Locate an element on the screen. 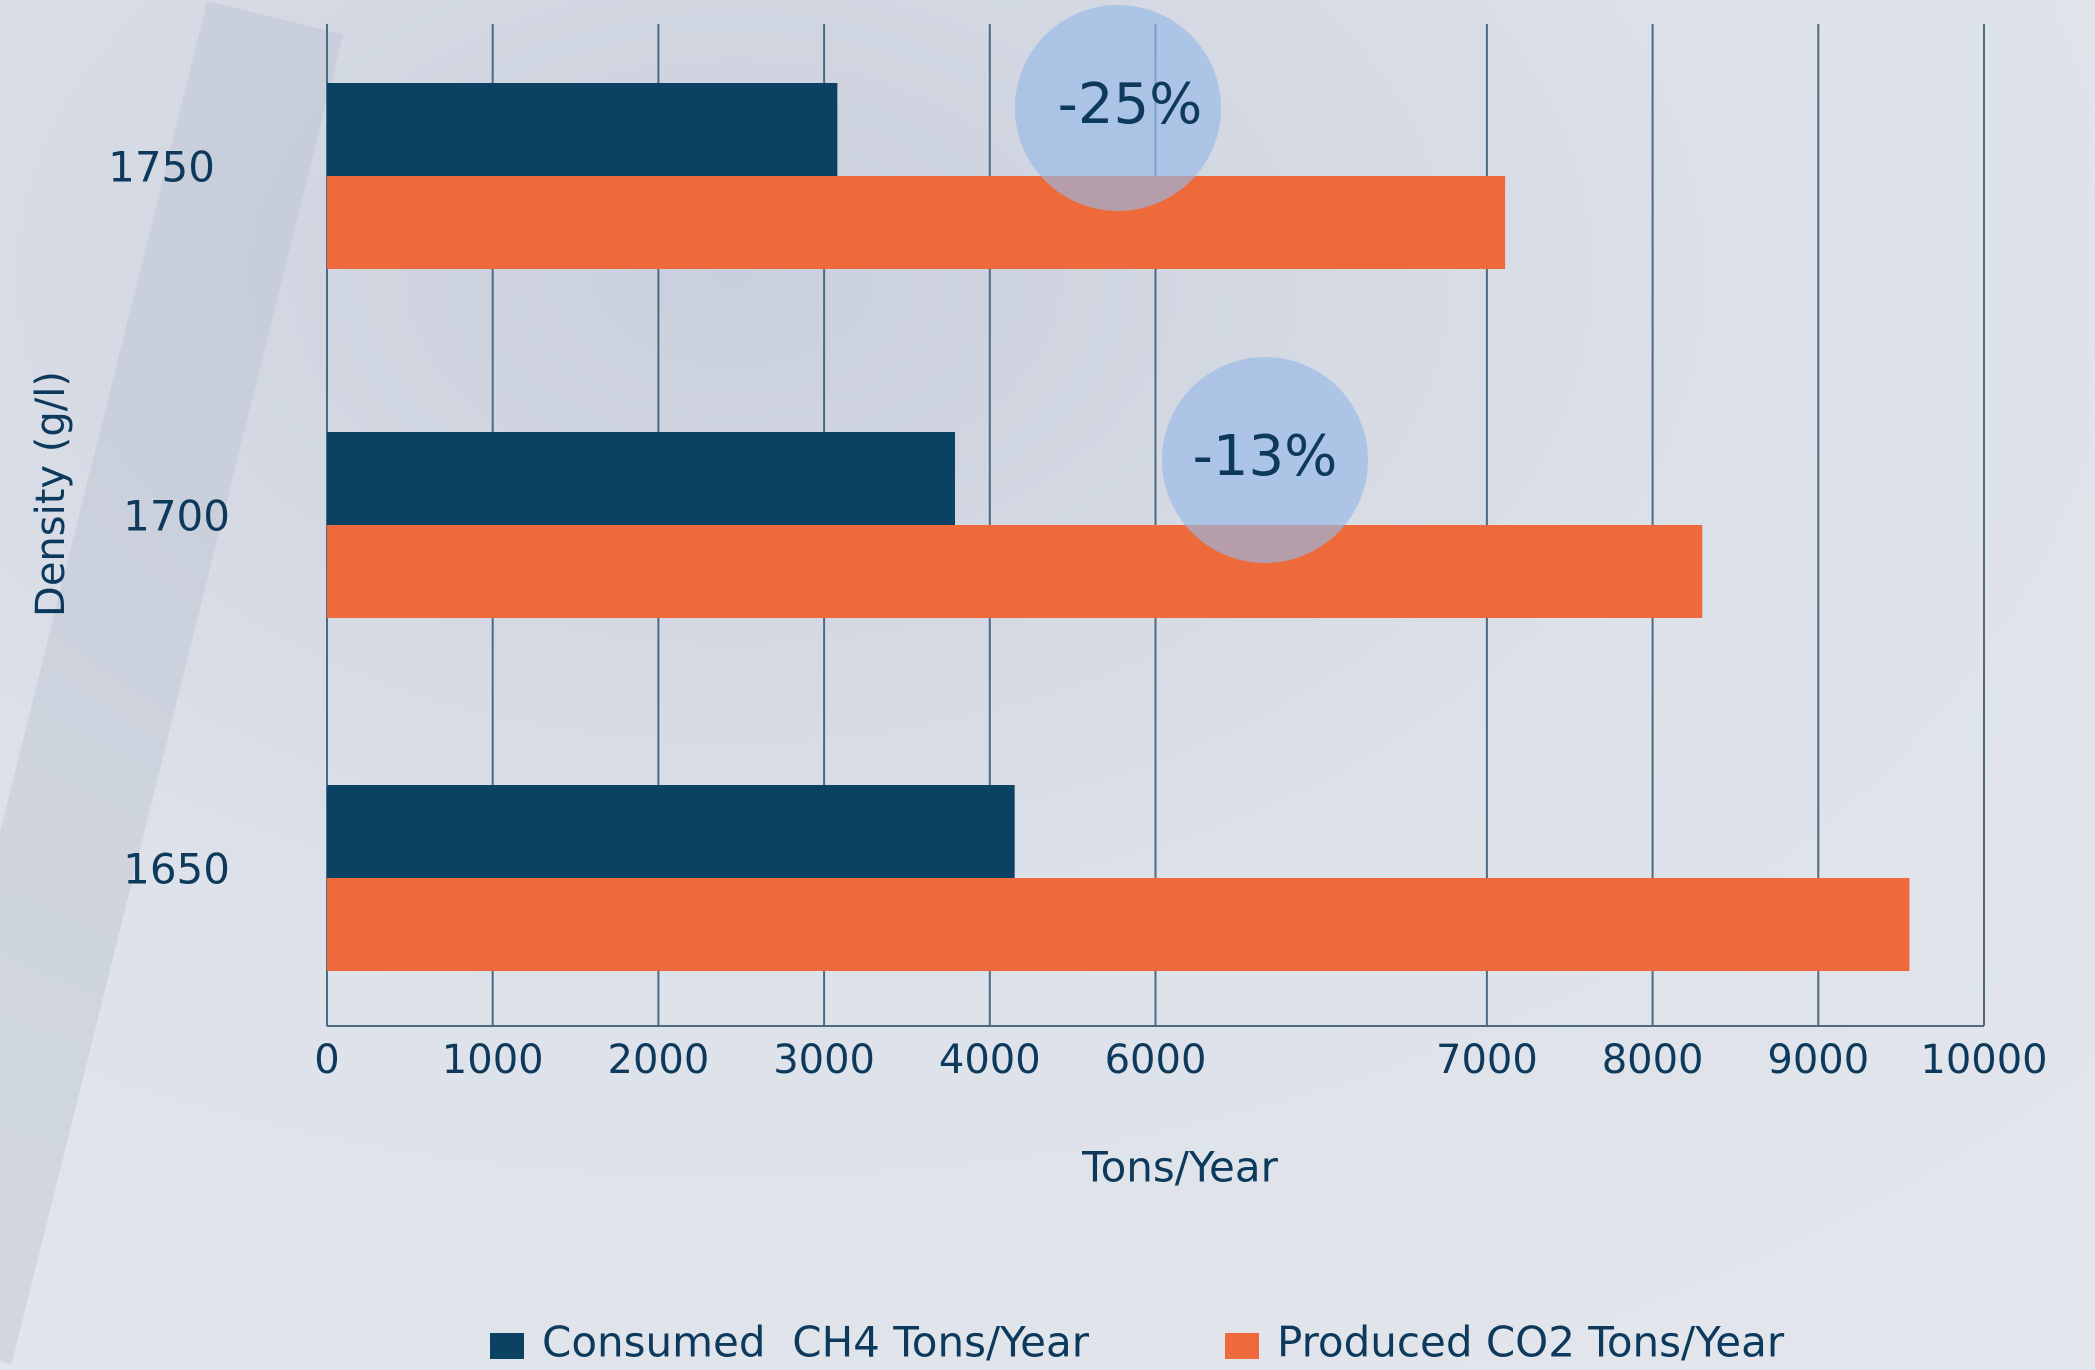 This screenshot has height=1370, width=2095. x-tick-label: 1000 is located at coordinates (493, 1060).